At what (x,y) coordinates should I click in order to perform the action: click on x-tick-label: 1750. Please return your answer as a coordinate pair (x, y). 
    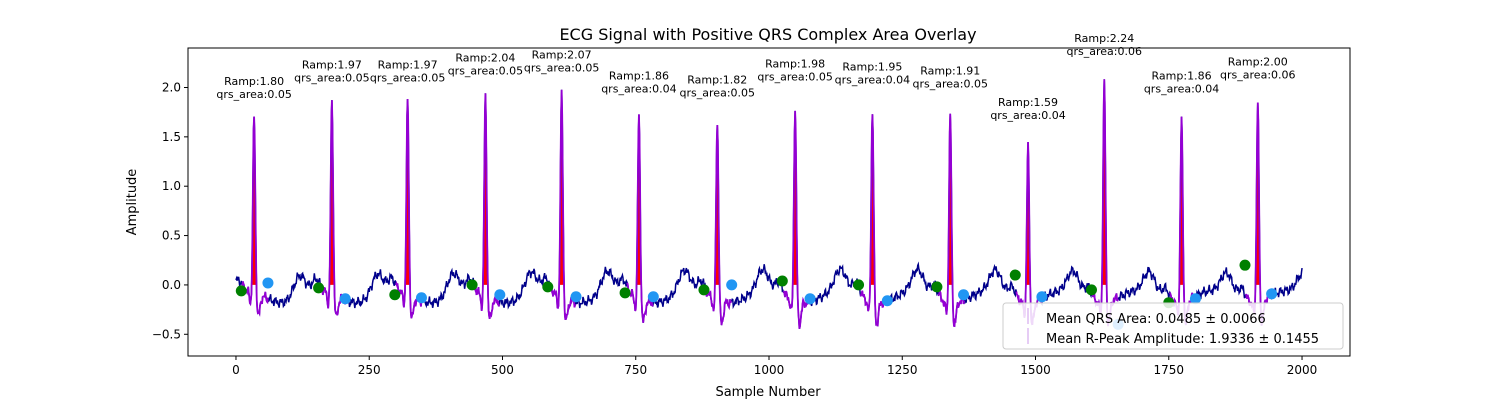
    Looking at the image, I should click on (1168, 370).